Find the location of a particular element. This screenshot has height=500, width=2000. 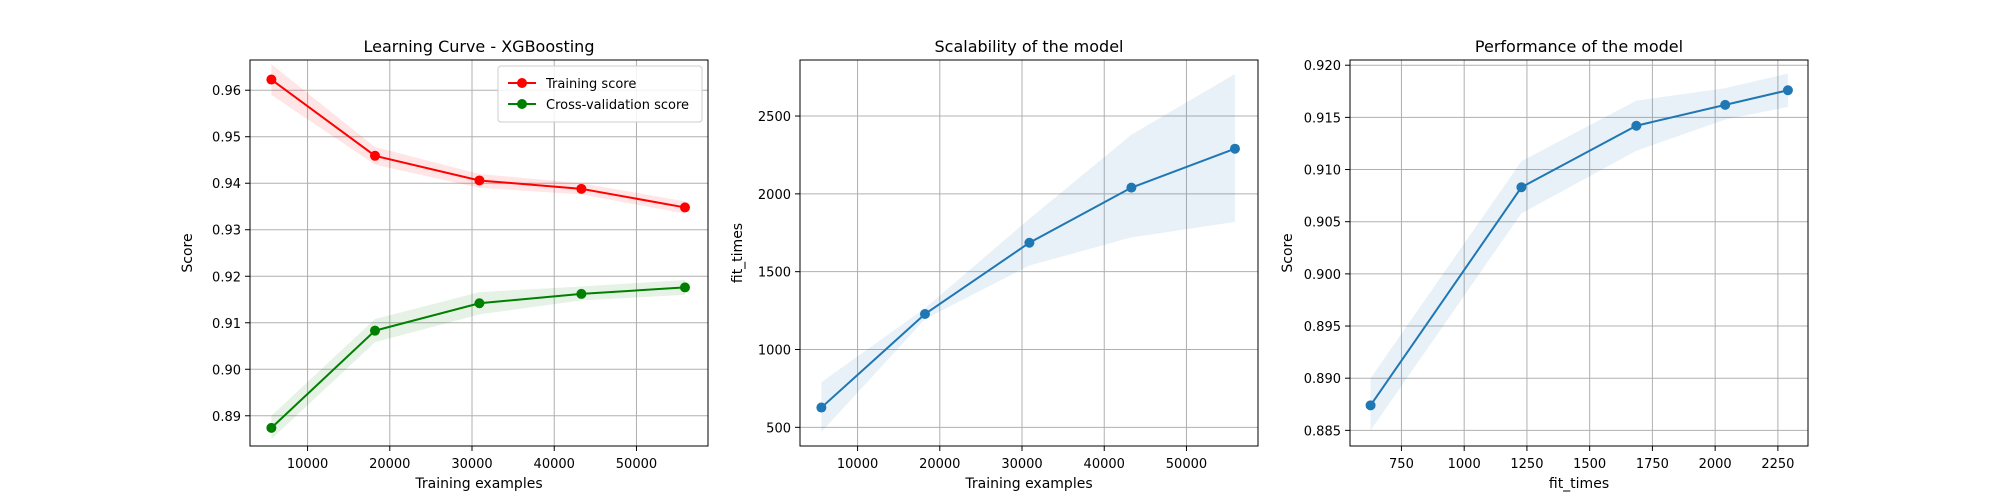

y-tick-label: 0.95 is located at coordinates (226, 138).